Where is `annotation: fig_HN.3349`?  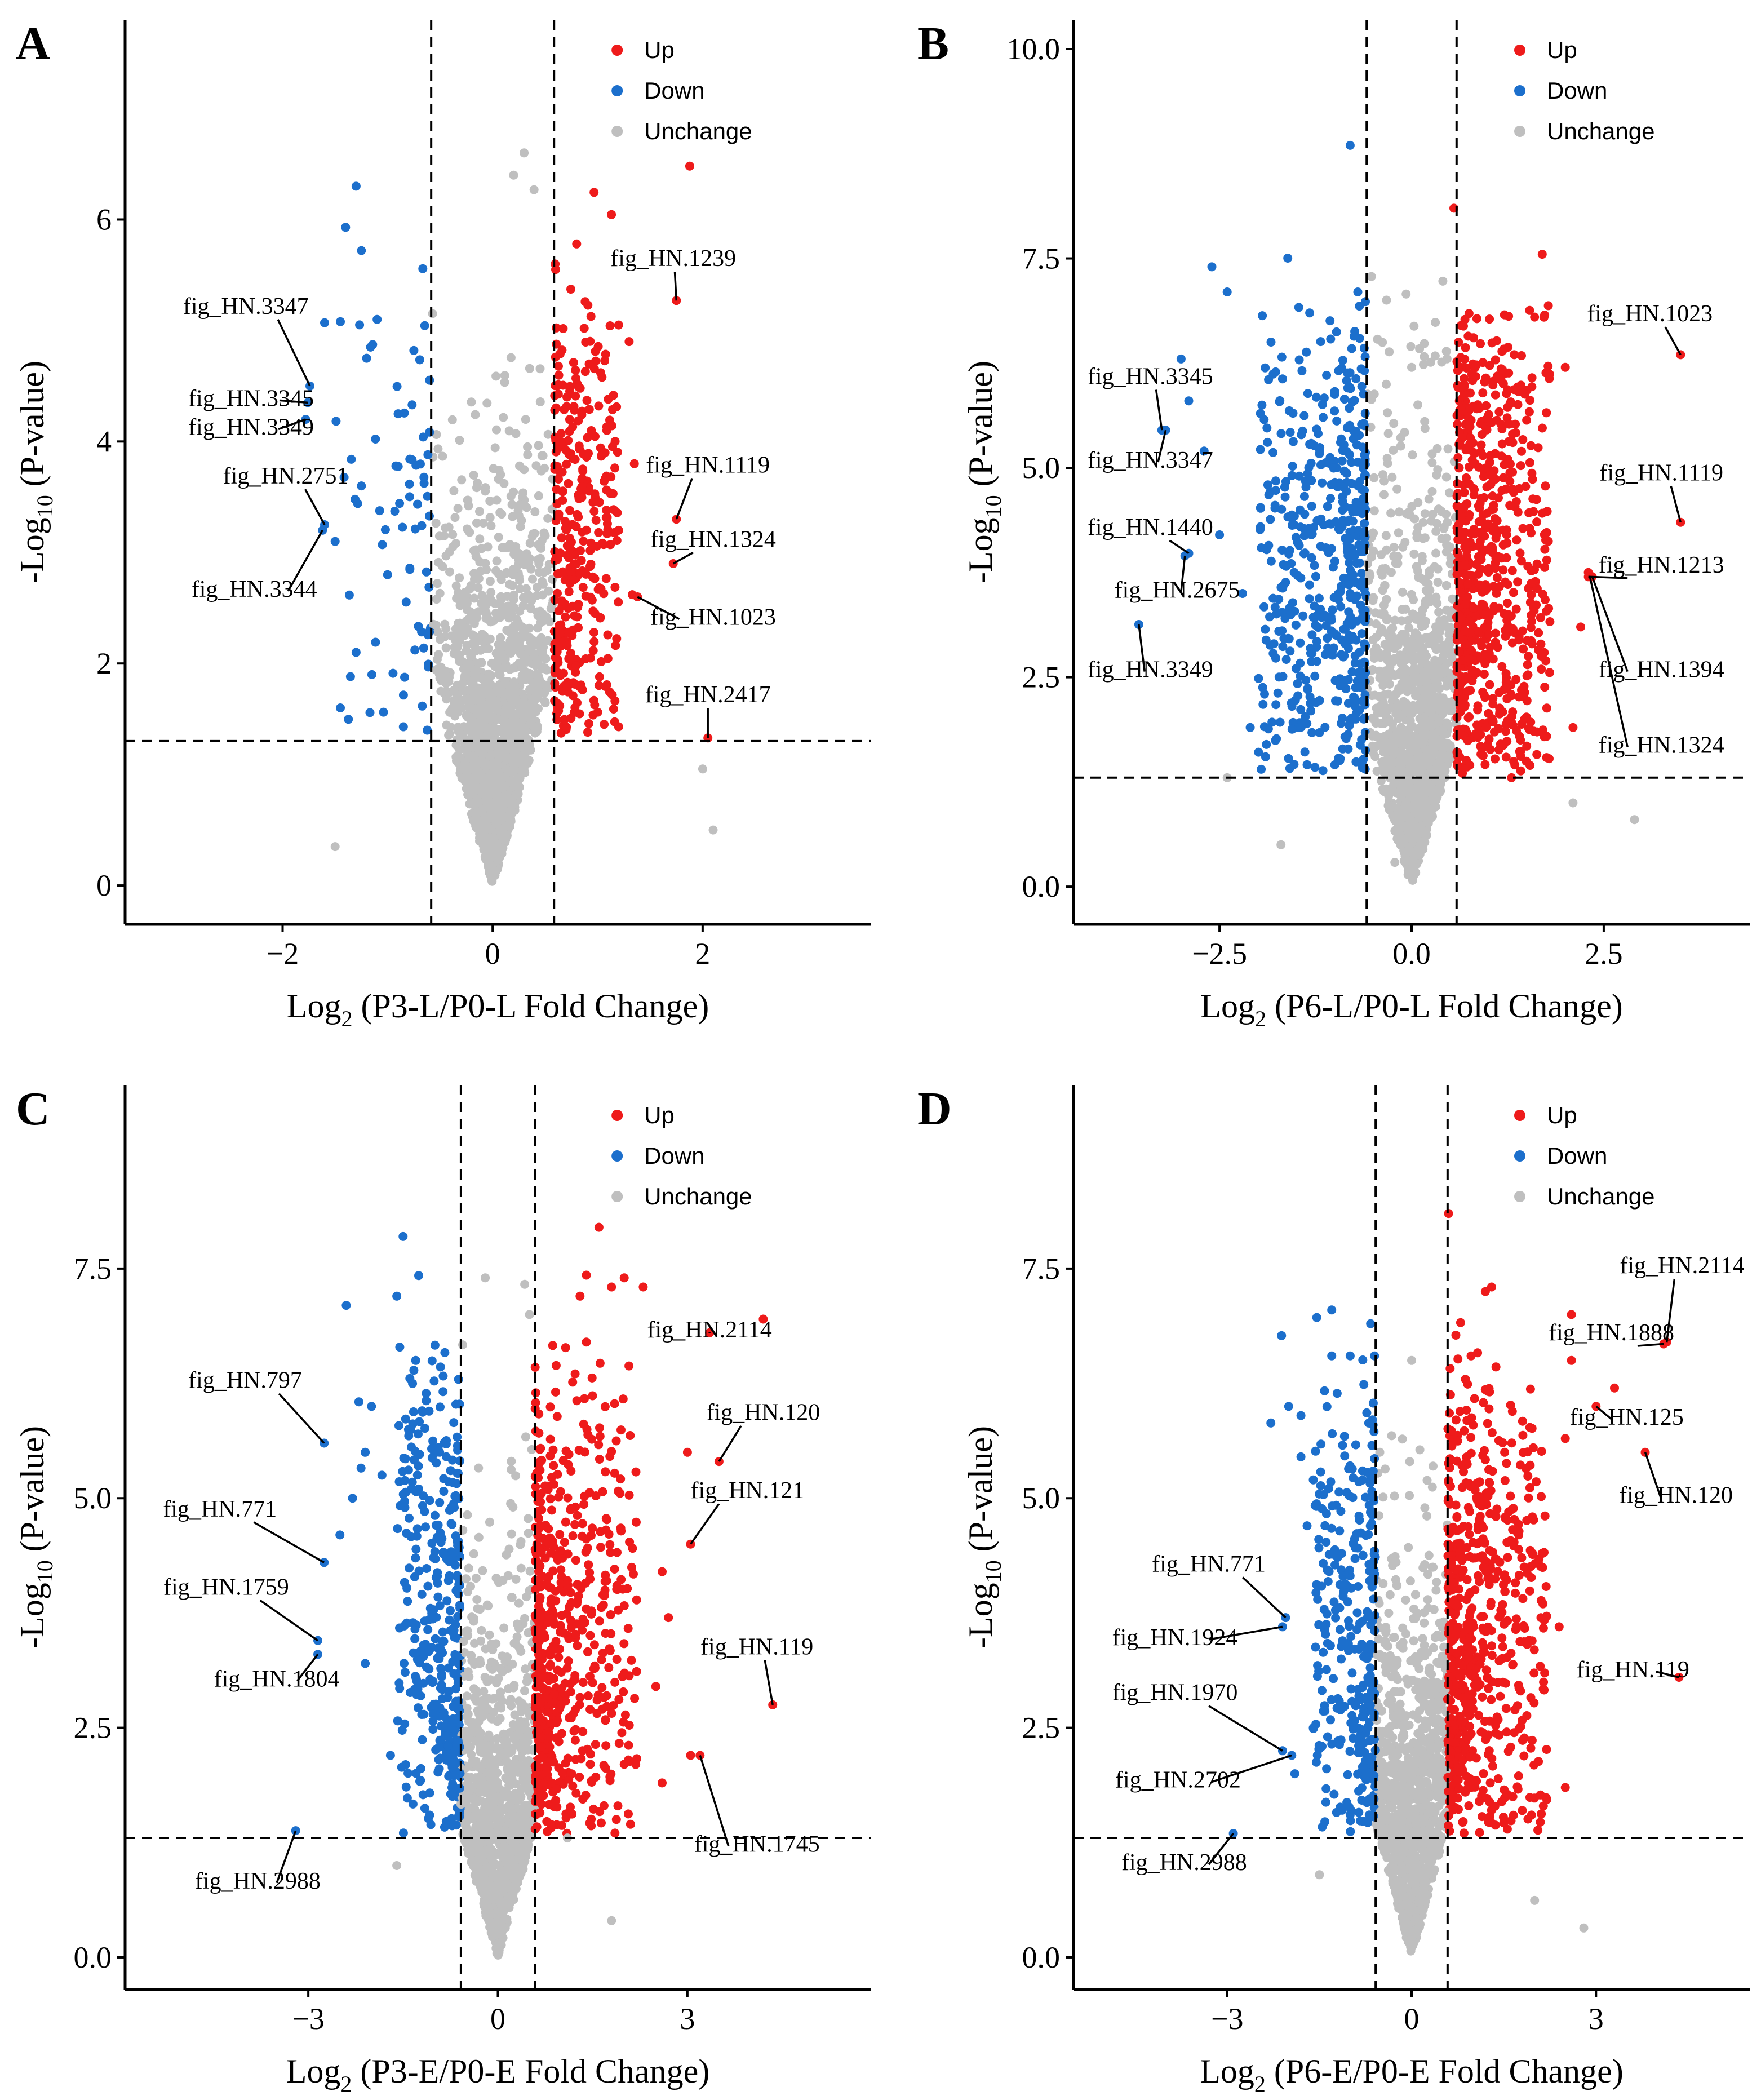 annotation: fig_HN.3349 is located at coordinates (251, 428).